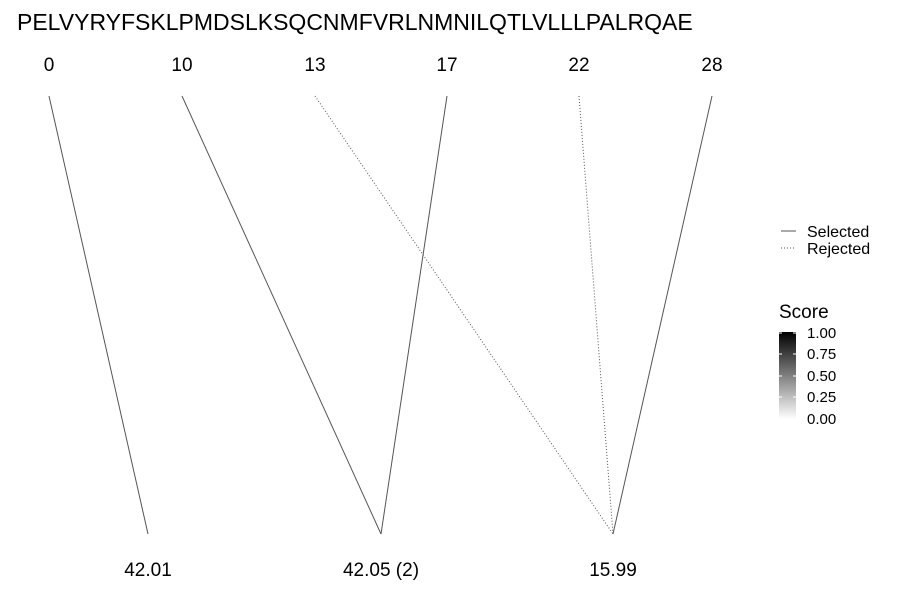 Image resolution: width=900 pixels, height=600 pixels. What do you see at coordinates (148, 570) in the screenshot?
I see `mass-label: 42.01` at bounding box center [148, 570].